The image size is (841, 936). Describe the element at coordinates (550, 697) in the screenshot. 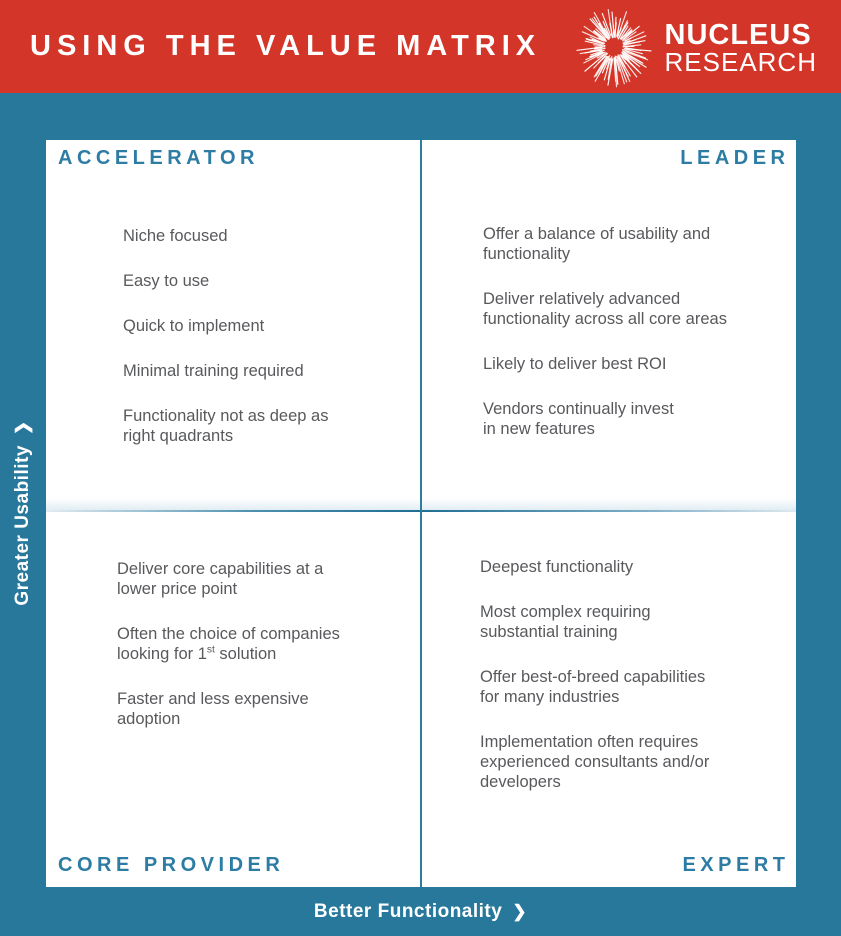

I see `bullet-line: for many industries` at that location.